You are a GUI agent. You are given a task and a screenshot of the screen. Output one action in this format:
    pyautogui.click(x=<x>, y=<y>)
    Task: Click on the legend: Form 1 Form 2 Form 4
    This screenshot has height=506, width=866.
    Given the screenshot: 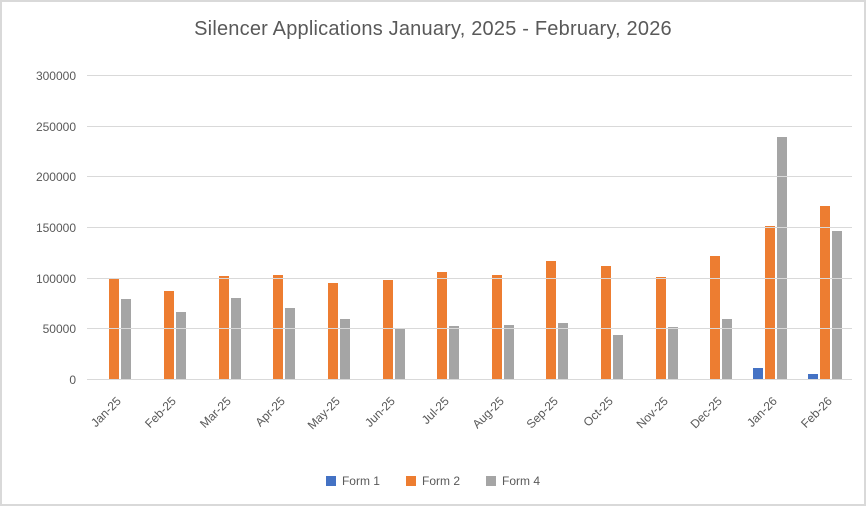 What is the action you would take?
    pyautogui.click(x=433, y=481)
    